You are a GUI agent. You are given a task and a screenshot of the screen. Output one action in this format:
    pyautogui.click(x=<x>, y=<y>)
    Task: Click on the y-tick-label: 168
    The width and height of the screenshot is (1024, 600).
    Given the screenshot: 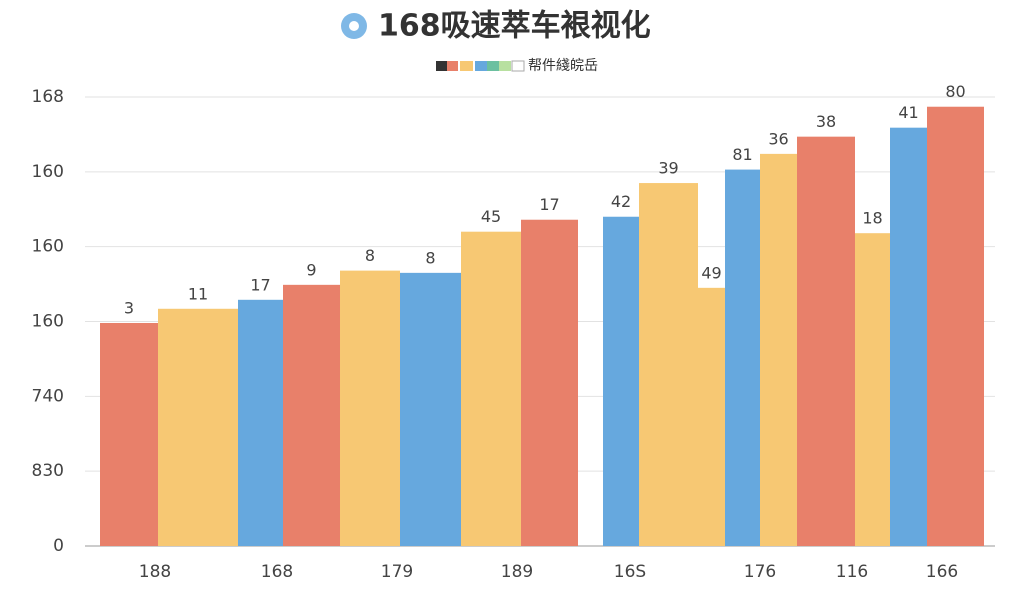 What is the action you would take?
    pyautogui.click(x=48, y=97)
    